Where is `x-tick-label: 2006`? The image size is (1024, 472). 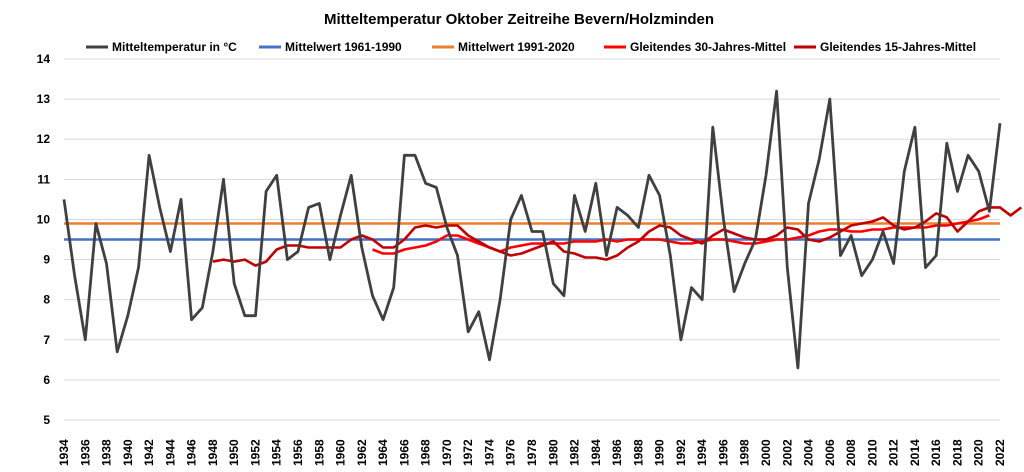
x-tick-label: 2006 is located at coordinates (830, 452).